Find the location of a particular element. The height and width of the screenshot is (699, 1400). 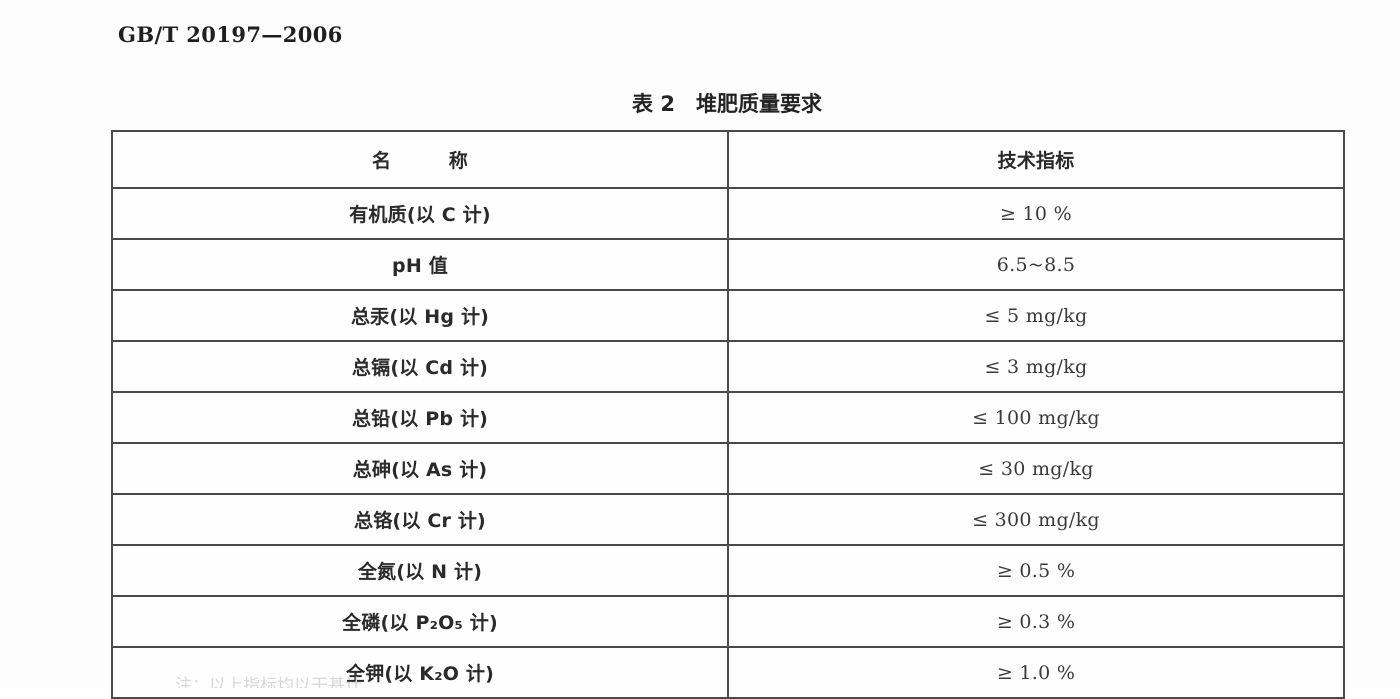

cell-name: 全磷(以 P₂O₅ 计) is located at coordinates (420, 621).